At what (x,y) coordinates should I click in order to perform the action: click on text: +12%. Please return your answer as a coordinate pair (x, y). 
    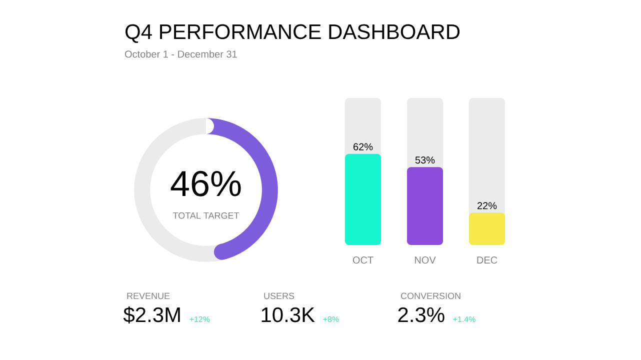
    Looking at the image, I should click on (200, 319).